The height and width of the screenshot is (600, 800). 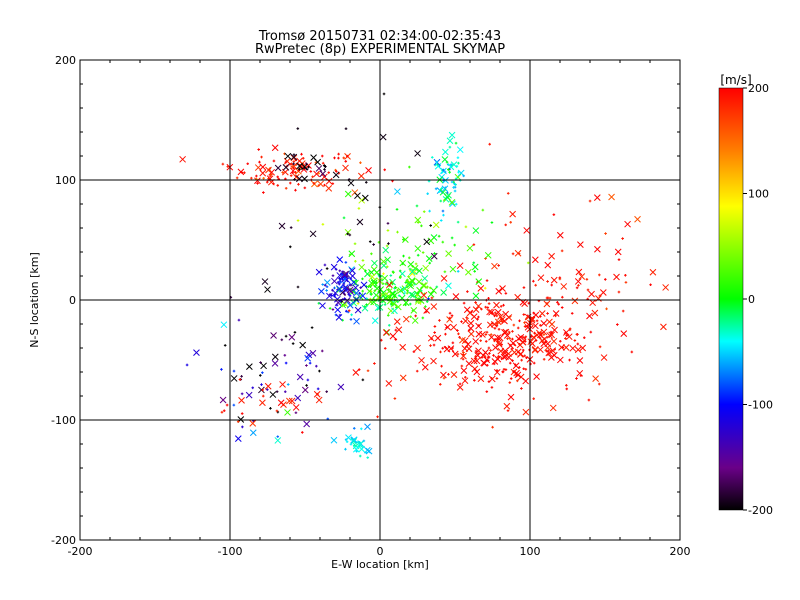 What do you see at coordinates (760, 510) in the screenshot?
I see `colorbar-tick-label: -200` at bounding box center [760, 510].